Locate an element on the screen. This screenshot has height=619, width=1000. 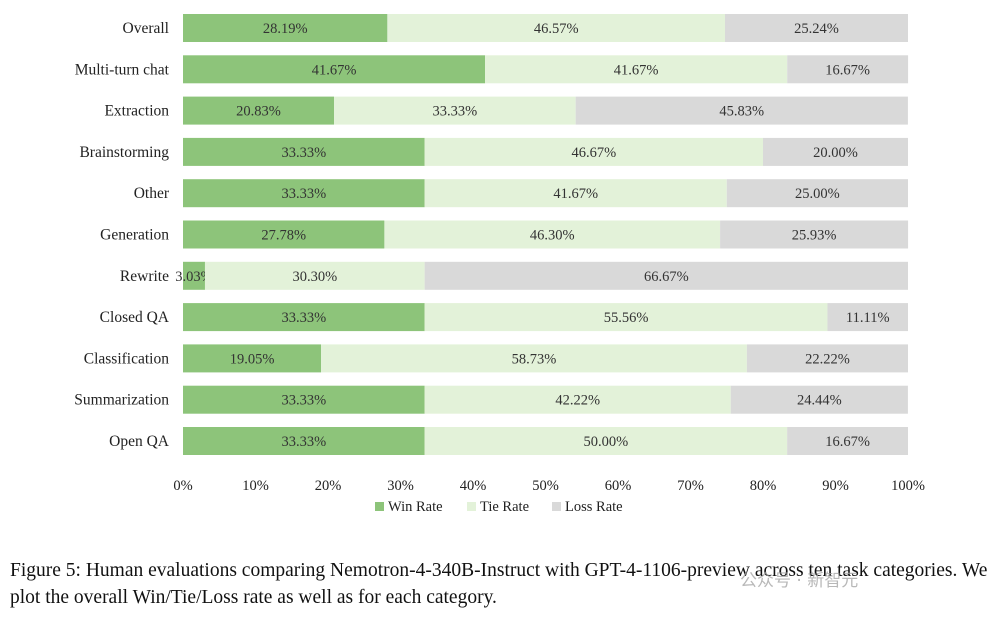
x-tick-label: 0% is located at coordinates (182, 486).